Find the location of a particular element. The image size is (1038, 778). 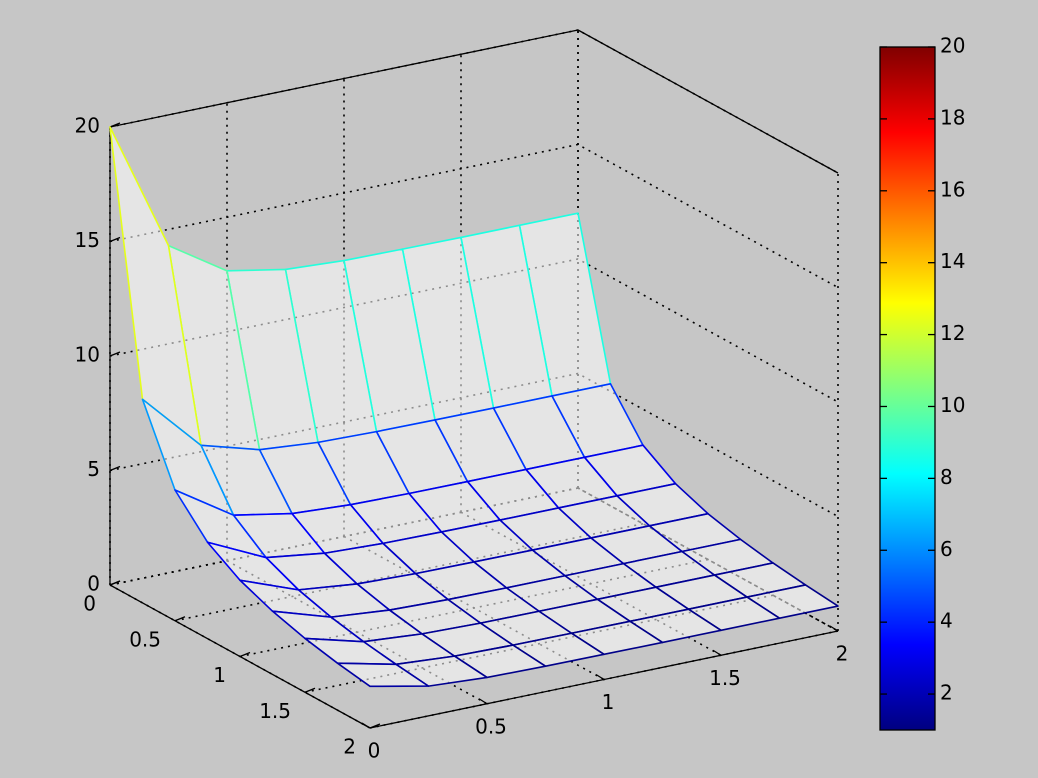

x-tick-label: 0.5 is located at coordinates (145, 639).